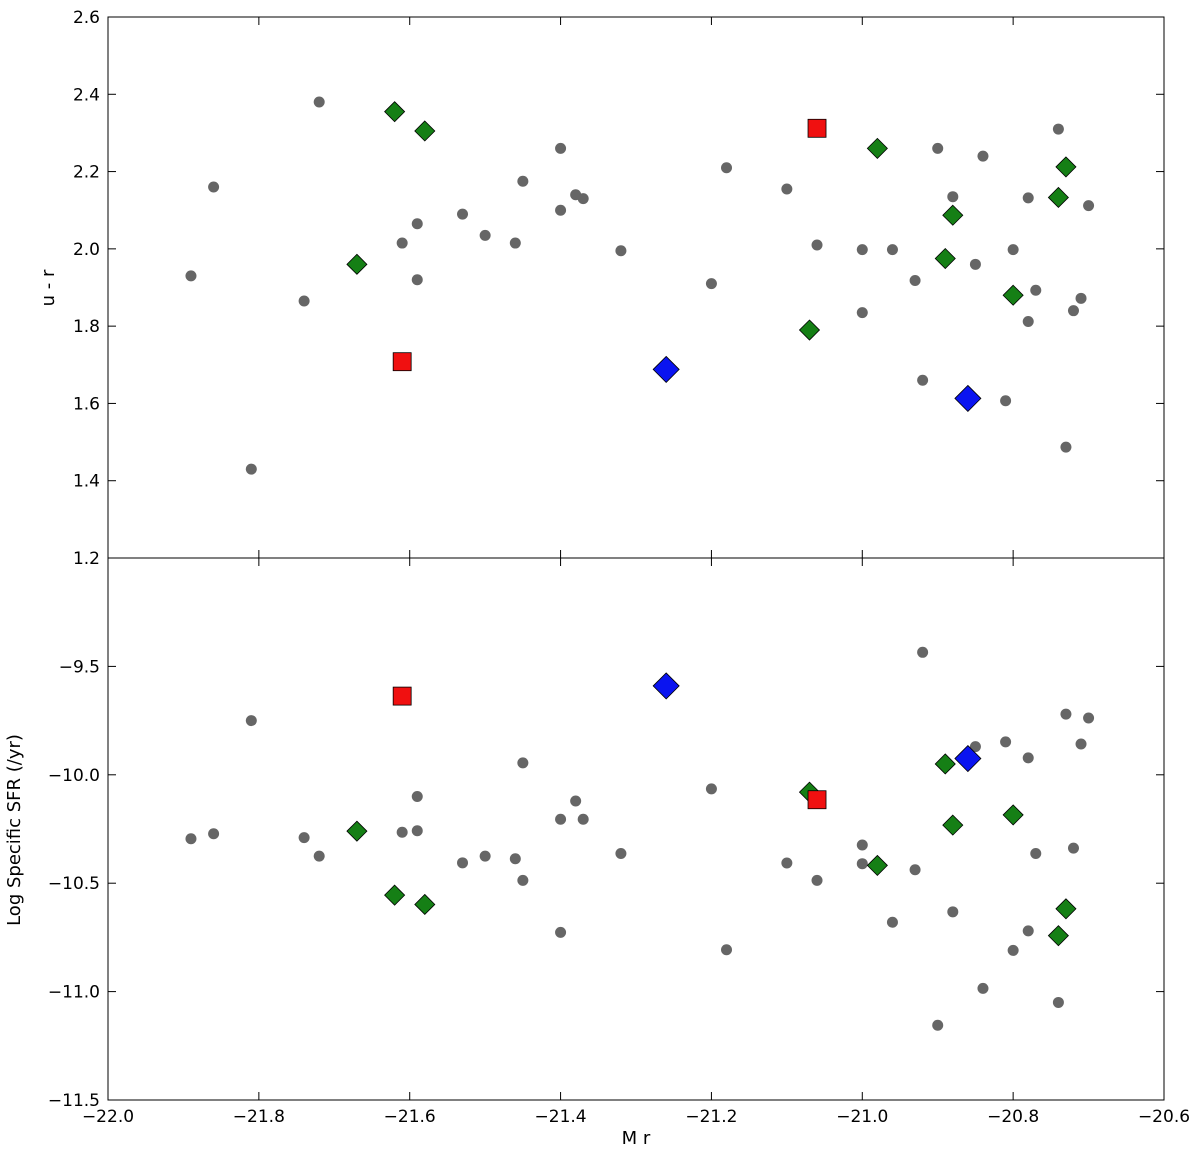  Describe the element at coordinates (1164, 1117) in the screenshot. I see `x-tick-label: −20.6` at that location.